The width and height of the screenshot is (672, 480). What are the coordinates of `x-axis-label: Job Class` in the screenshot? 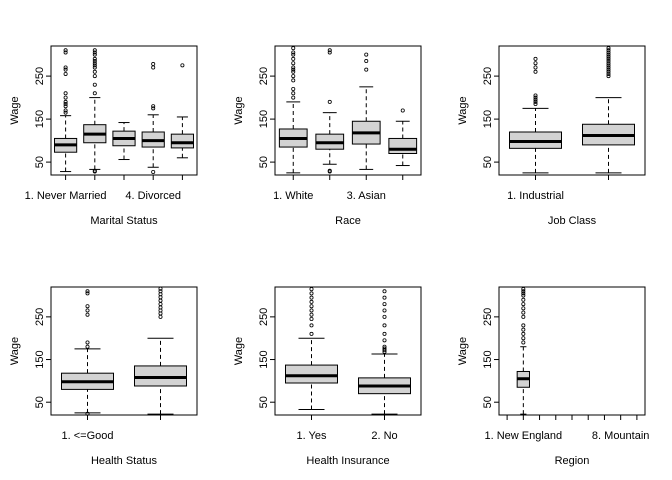 It's located at (572, 221).